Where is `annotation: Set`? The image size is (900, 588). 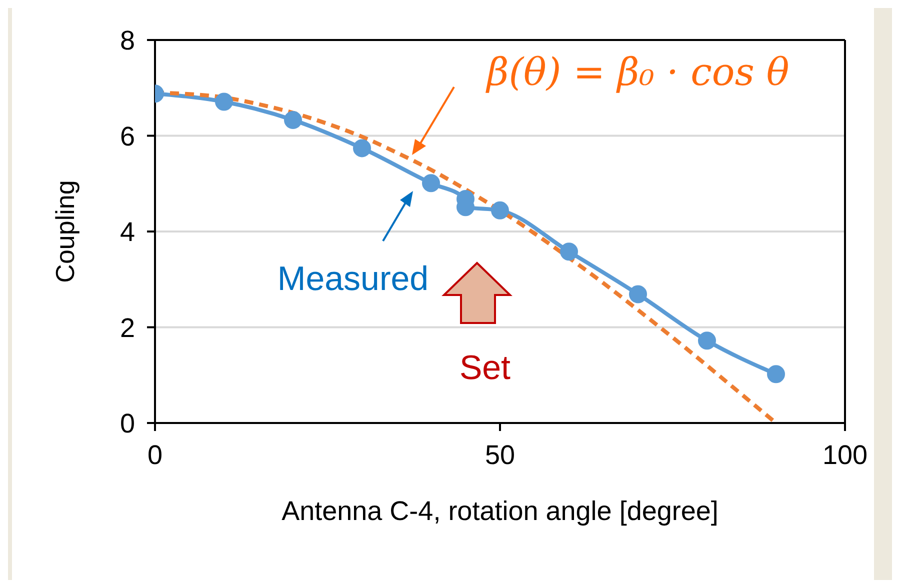
annotation: Set is located at coordinates (485, 367).